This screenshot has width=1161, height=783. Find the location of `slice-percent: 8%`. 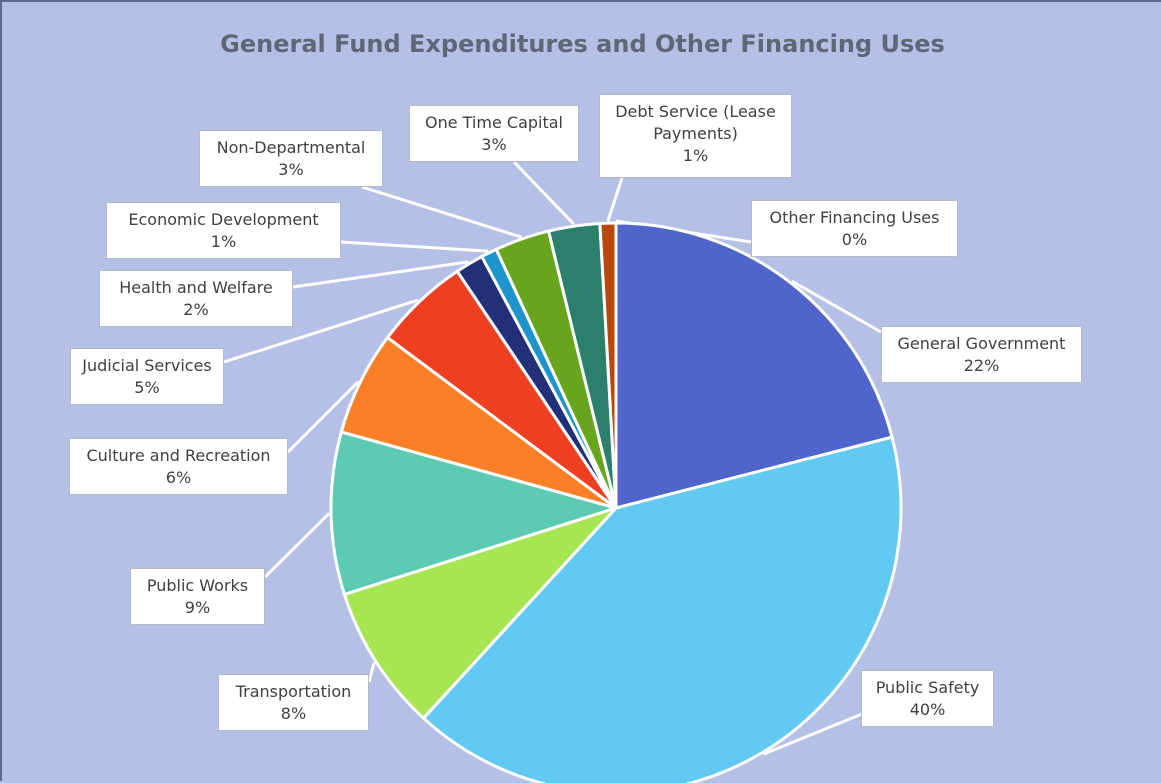

slice-percent: 8% is located at coordinates (293, 713).